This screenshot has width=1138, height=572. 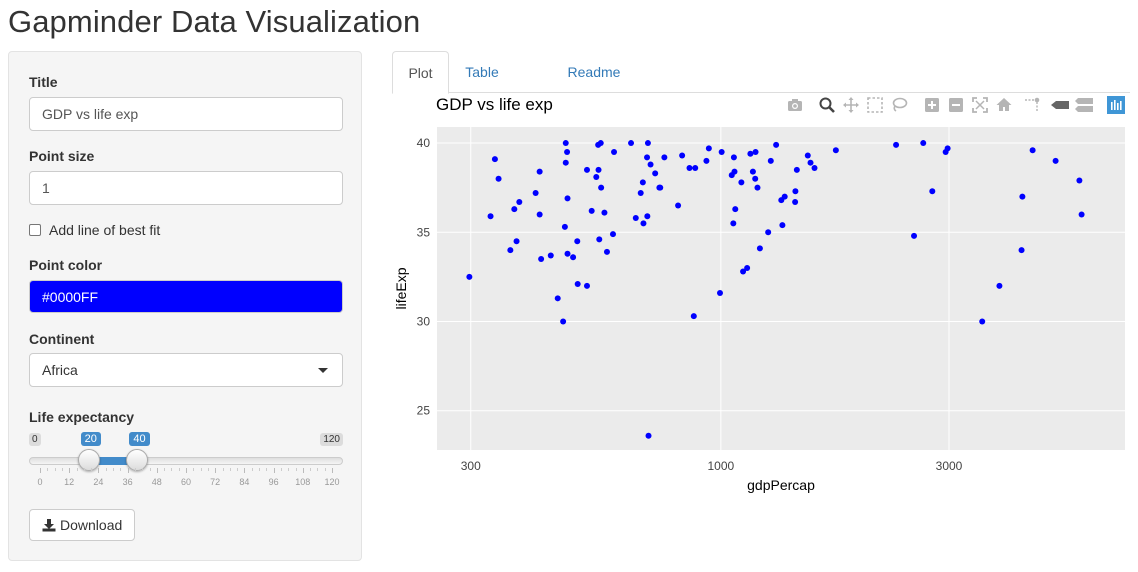 What do you see at coordinates (401, 288) in the screenshot?
I see `y-axis-label: lifeExp` at bounding box center [401, 288].